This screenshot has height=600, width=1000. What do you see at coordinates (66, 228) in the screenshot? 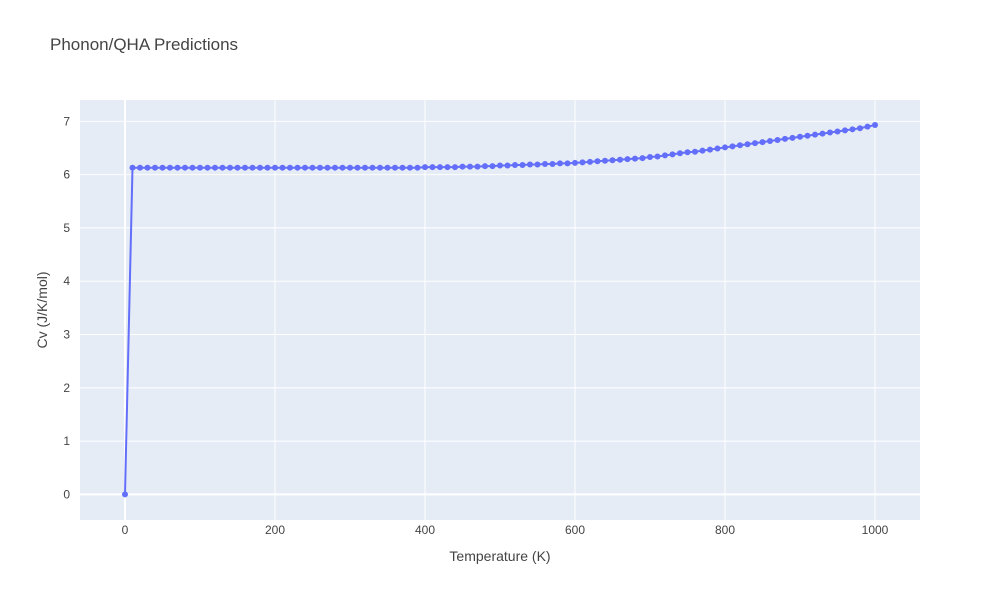
I see `y-tick-label: 5` at bounding box center [66, 228].